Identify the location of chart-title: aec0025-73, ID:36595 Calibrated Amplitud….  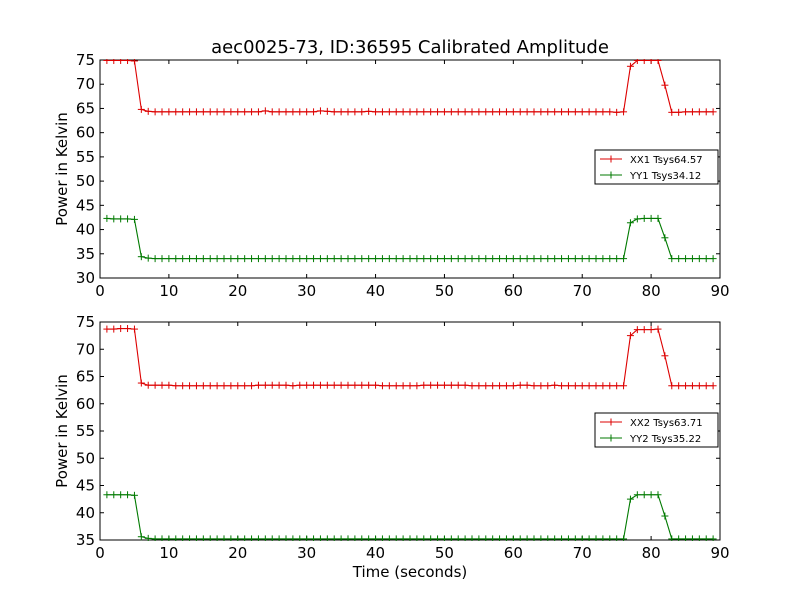
(410, 47).